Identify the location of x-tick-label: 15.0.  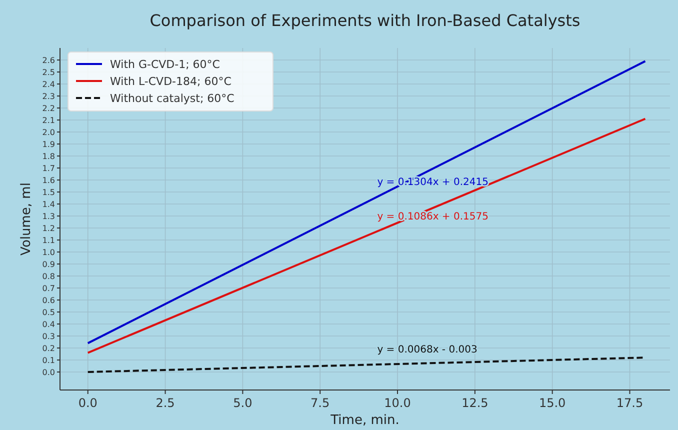
(552, 403).